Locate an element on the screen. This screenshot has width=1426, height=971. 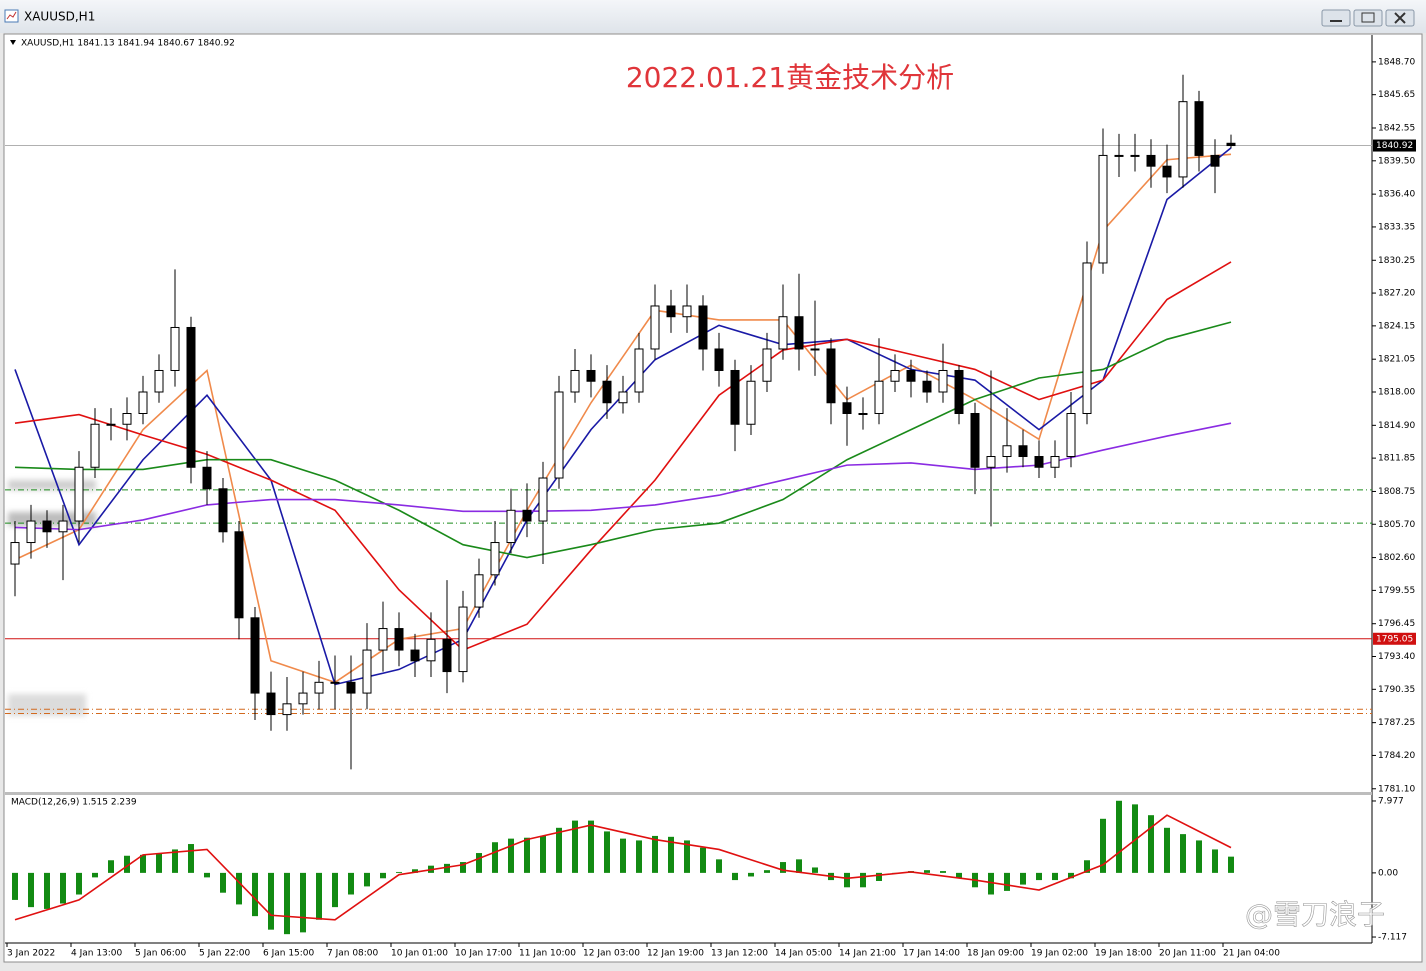
x-tick-label: 7 Jan 08:00 is located at coordinates (353, 954).